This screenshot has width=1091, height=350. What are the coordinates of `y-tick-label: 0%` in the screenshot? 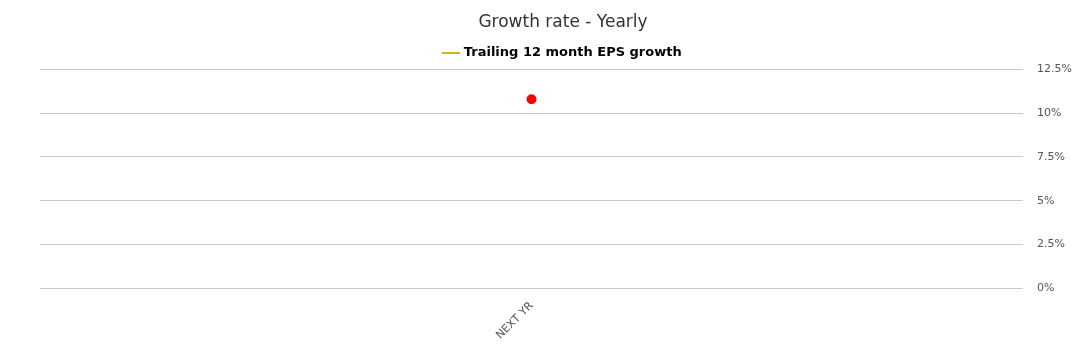 It's located at (1046, 288).